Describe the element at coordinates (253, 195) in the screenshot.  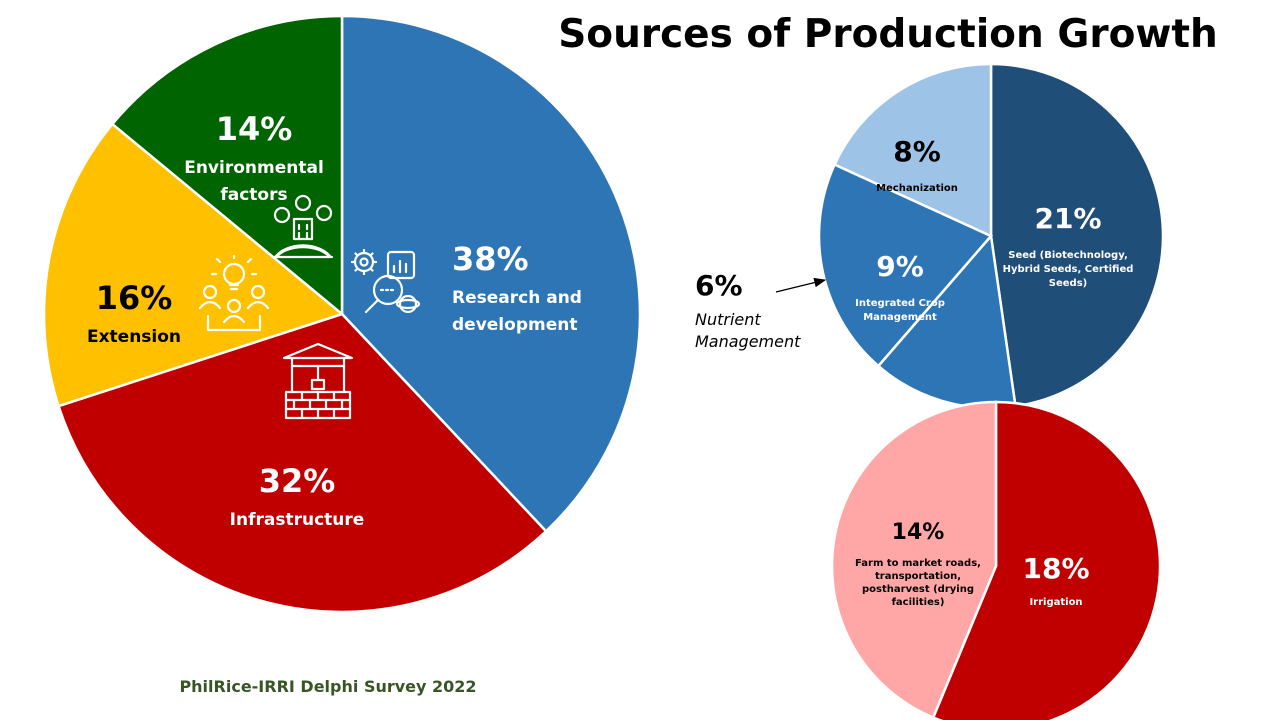
I see `category-label-environmental-factors: factors` at that location.